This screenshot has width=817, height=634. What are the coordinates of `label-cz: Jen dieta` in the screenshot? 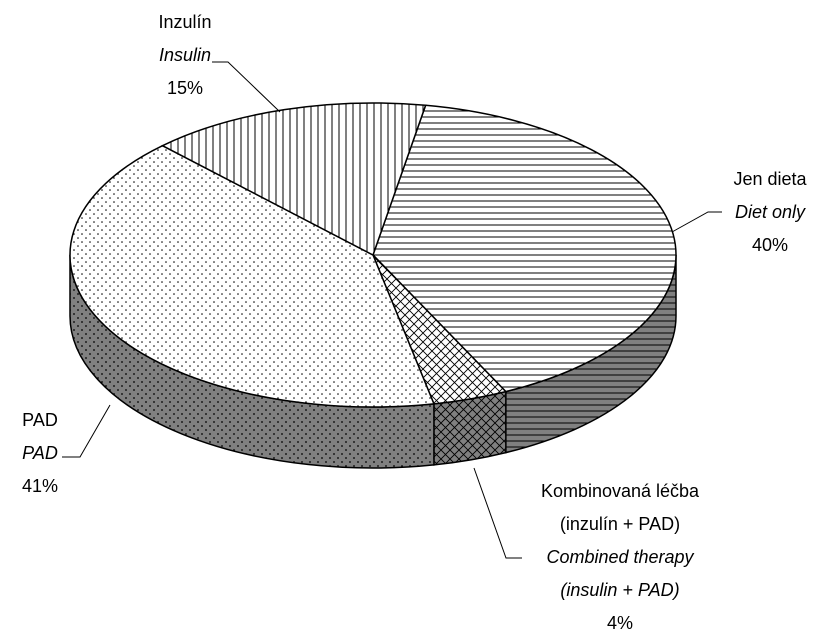 It's located at (770, 179).